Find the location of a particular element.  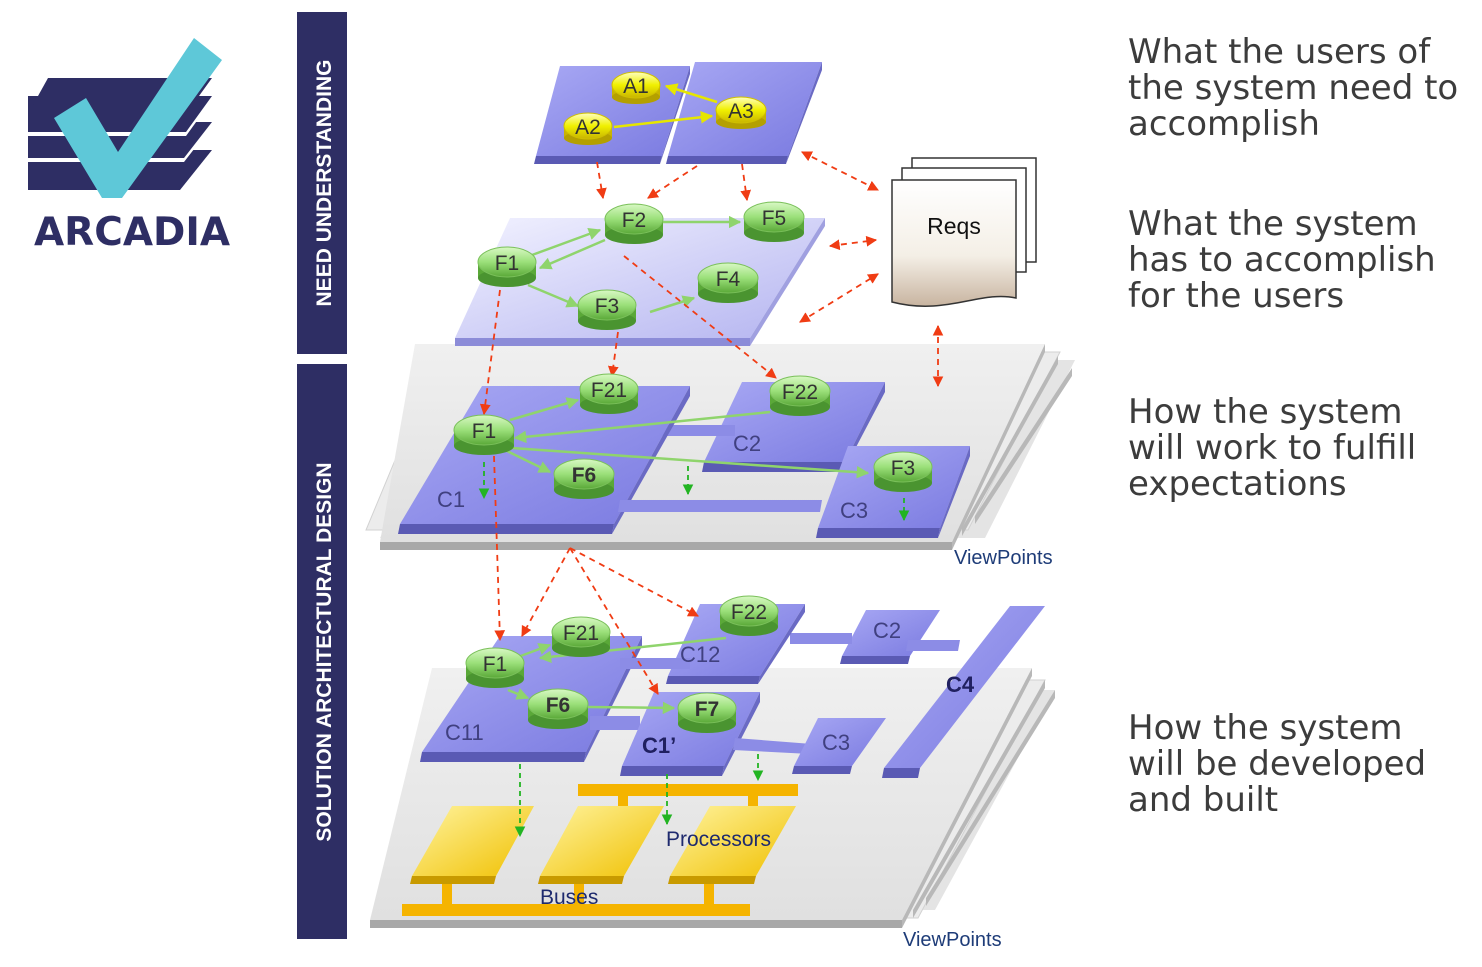

system-function-f4: F4 is located at coordinates (728, 282).